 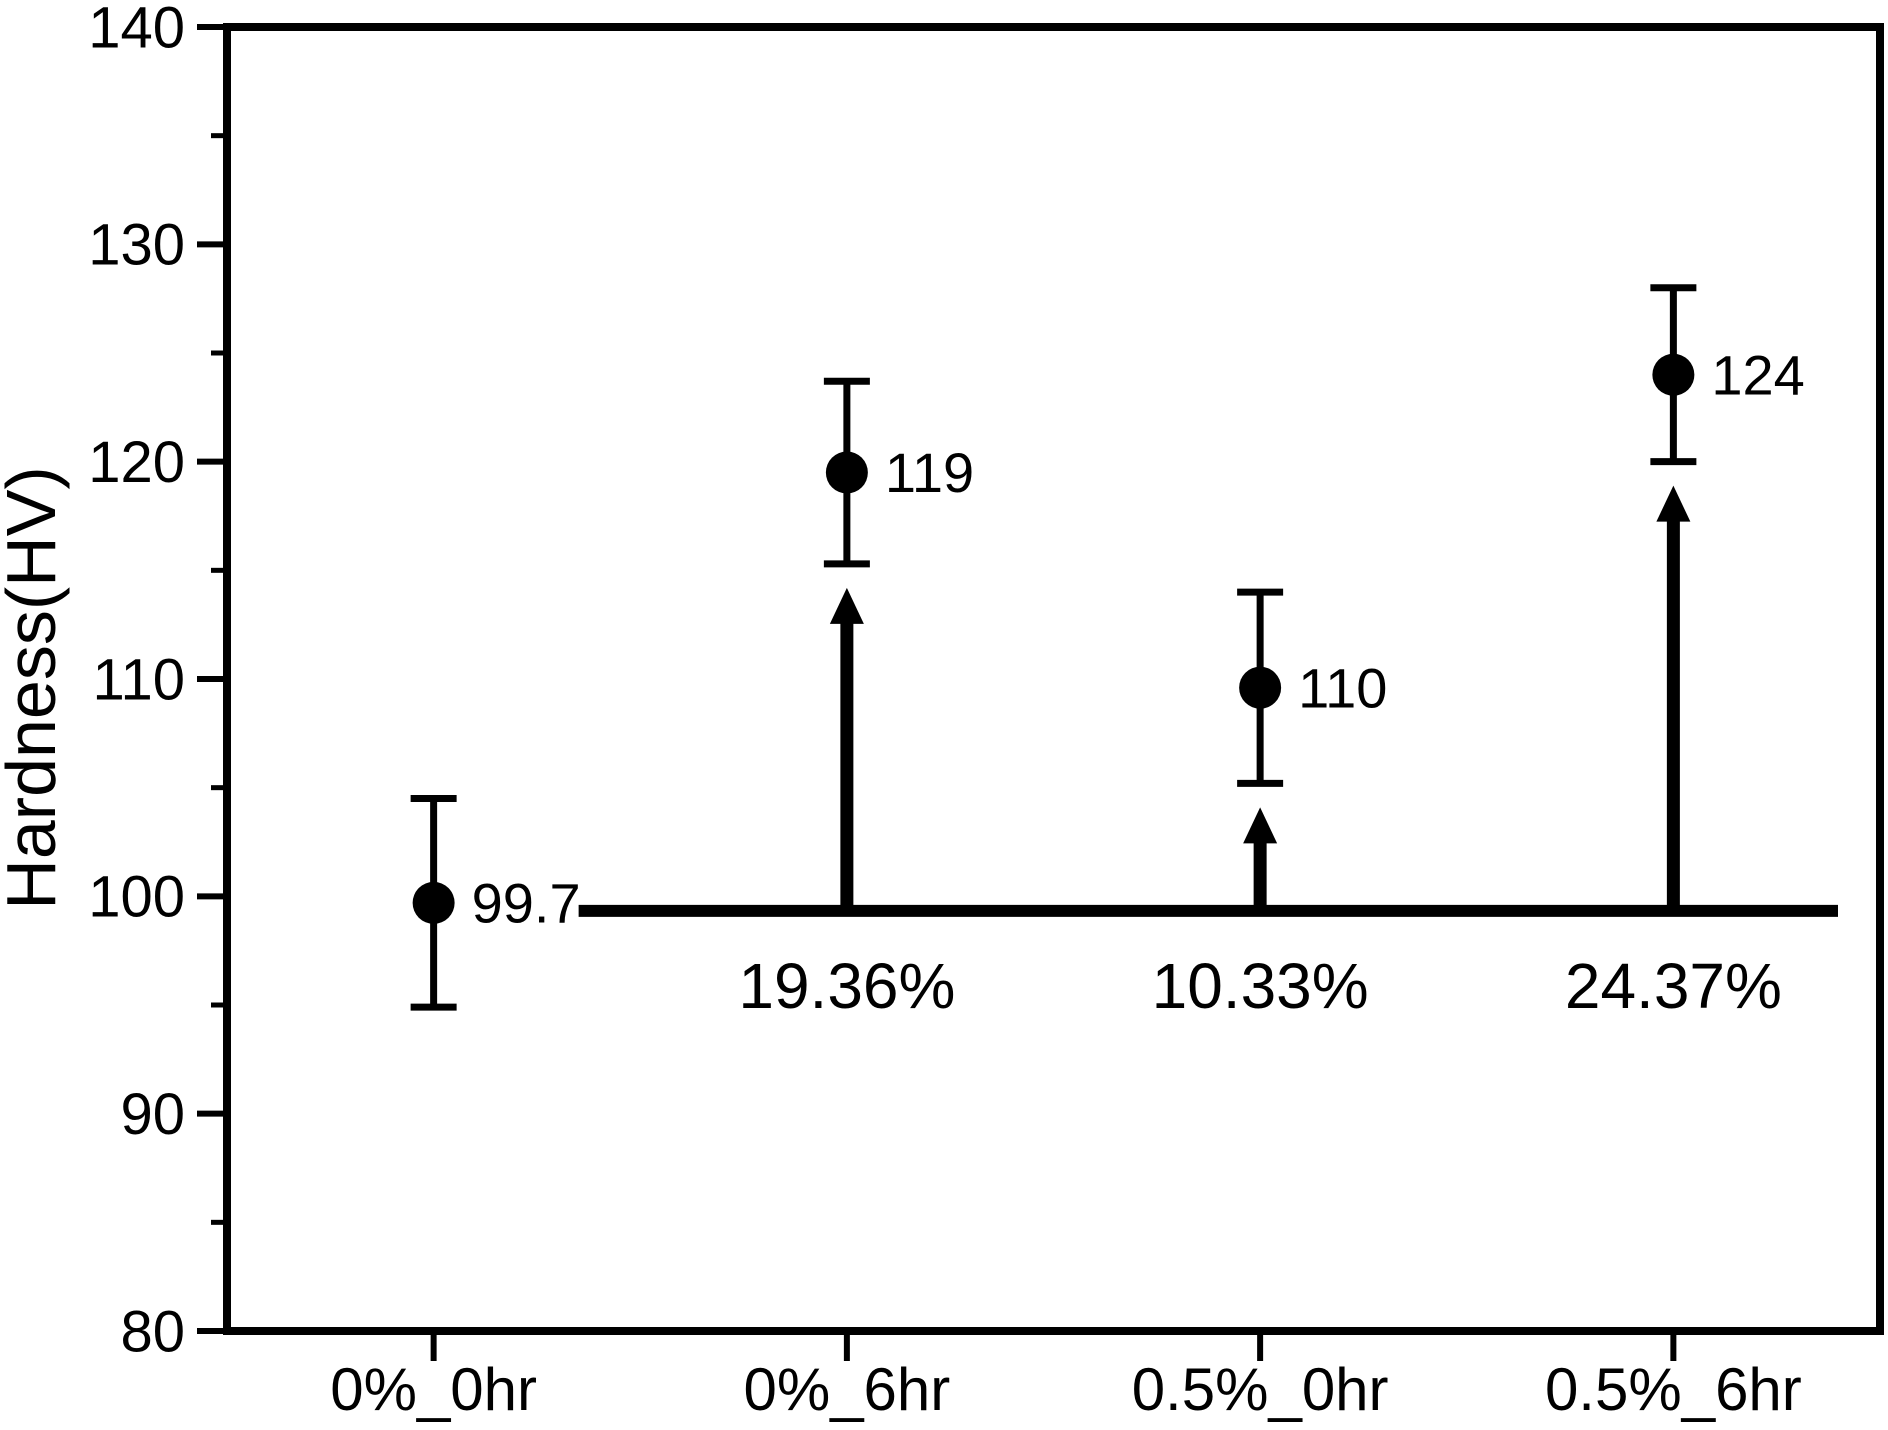 What do you see at coordinates (139, 679) in the screenshot?
I see `y-tick-label-3: 110` at bounding box center [139, 679].